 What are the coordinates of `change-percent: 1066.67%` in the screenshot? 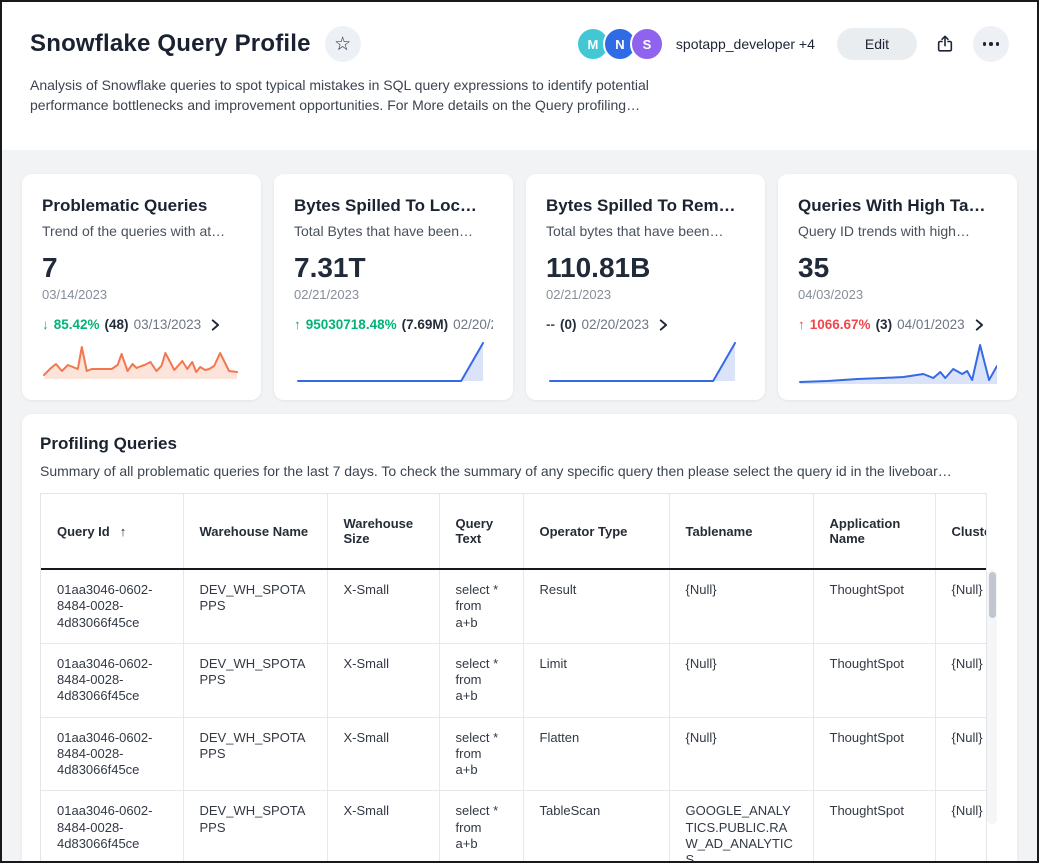 It's located at (840, 324).